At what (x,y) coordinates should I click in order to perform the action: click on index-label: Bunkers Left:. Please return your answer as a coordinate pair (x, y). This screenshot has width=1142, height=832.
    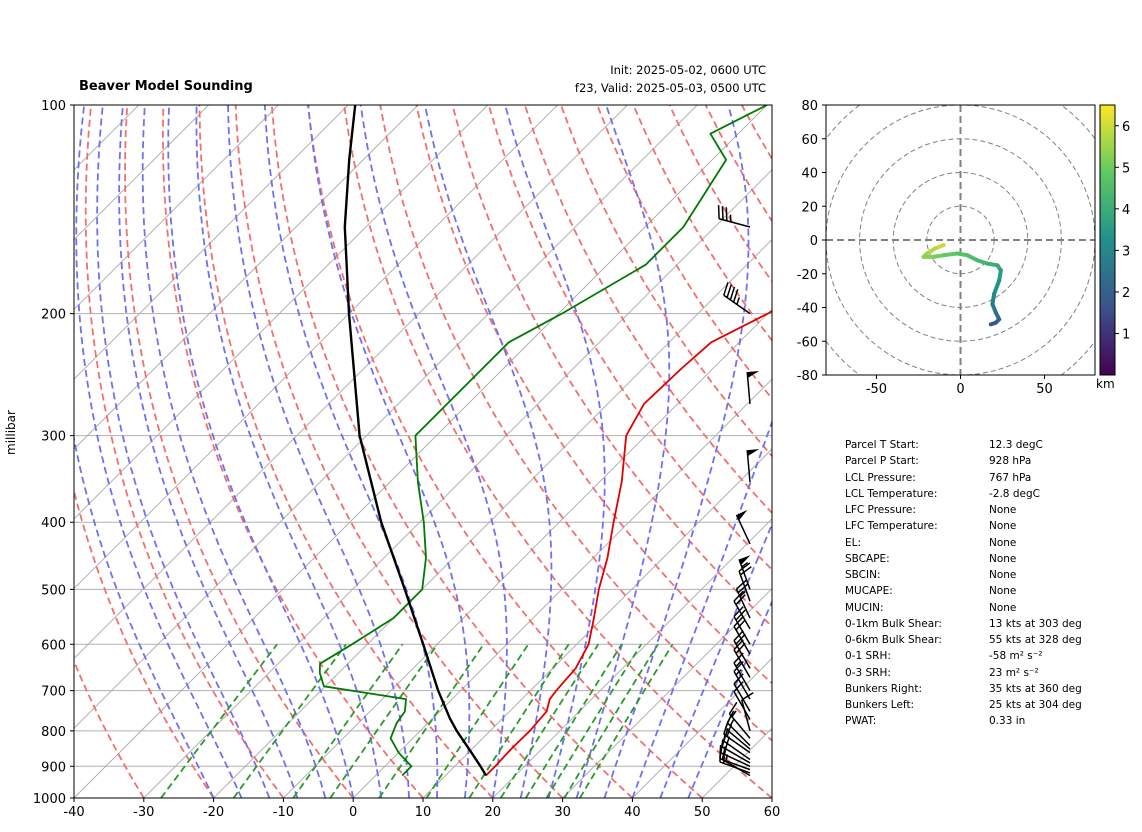
    Looking at the image, I should click on (880, 705).